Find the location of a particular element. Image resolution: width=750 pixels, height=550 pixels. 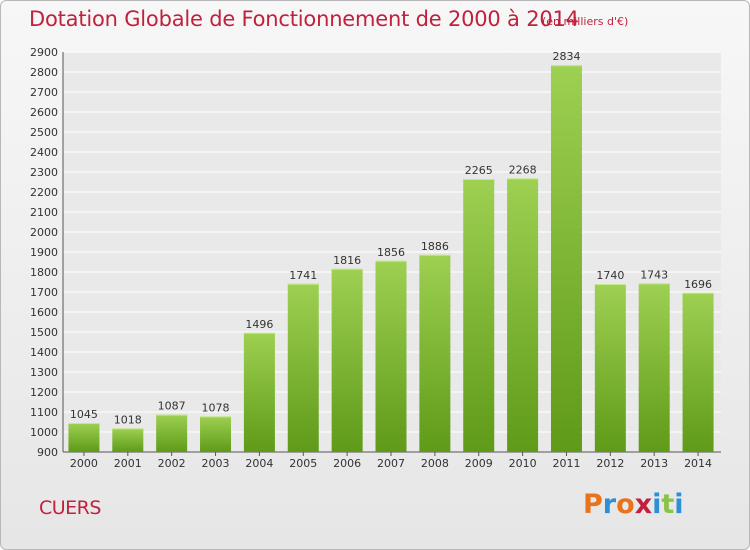

data-label: 1018 is located at coordinates (128, 419).